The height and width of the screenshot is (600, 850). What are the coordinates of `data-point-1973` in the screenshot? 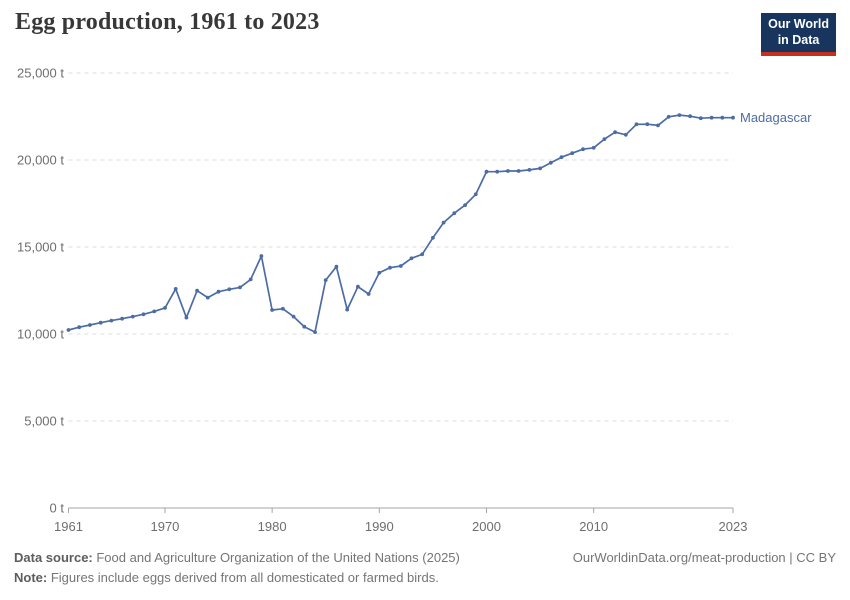 It's located at (197, 290).